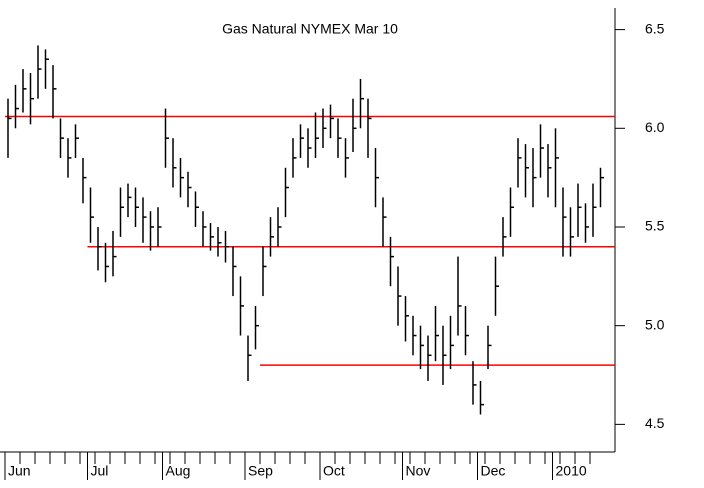 The width and height of the screenshot is (704, 488). Describe the element at coordinates (310, 29) in the screenshot. I see `chart-title: Gas Natural NYMEX Mar 10` at that location.